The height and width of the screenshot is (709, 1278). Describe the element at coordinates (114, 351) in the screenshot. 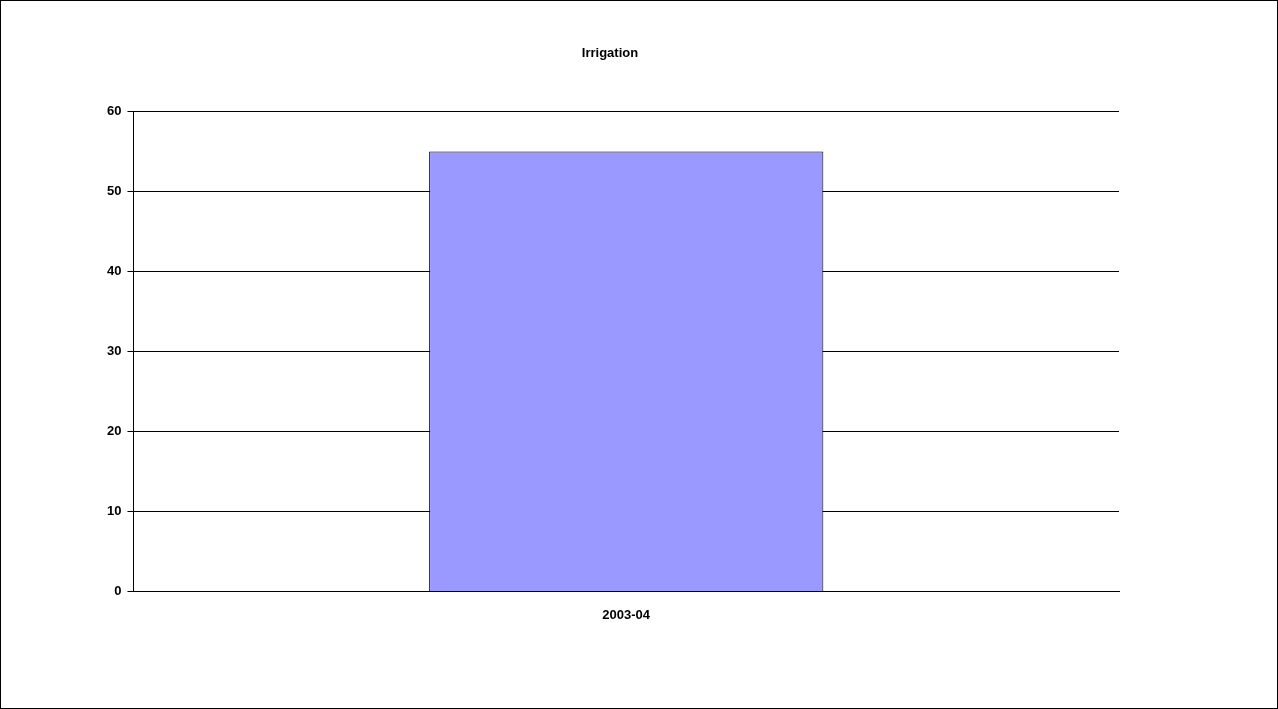

I see `y-tick-label: 30` at that location.